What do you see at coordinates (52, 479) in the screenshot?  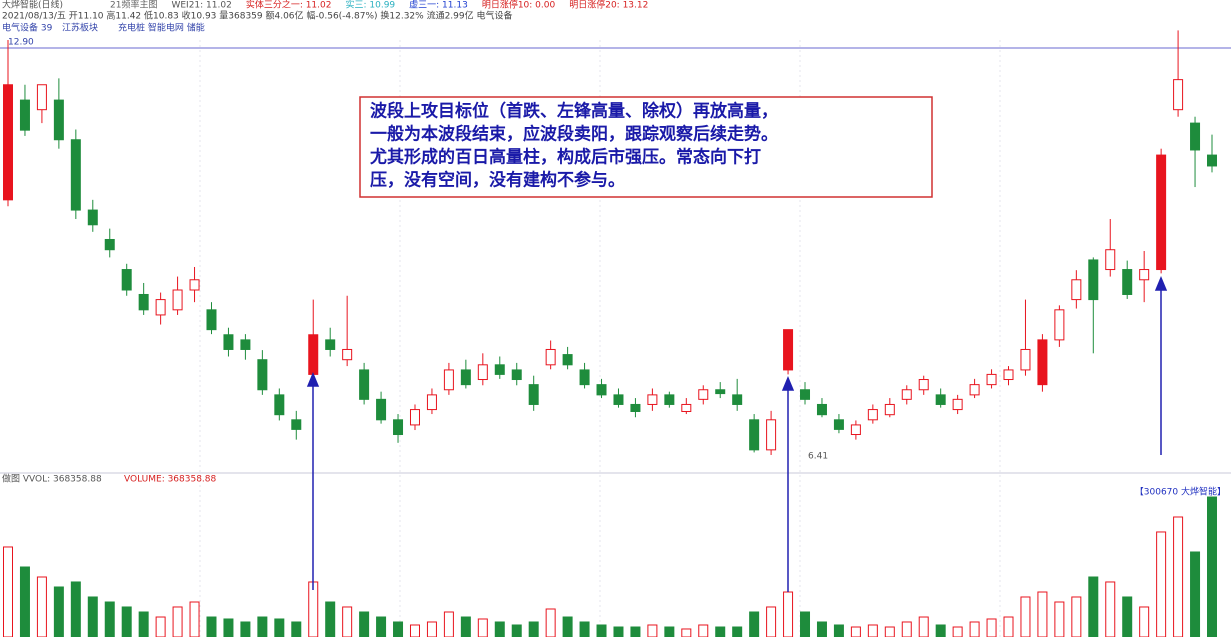 I see `volume-title: 做图 VVOL: 368358.88` at bounding box center [52, 479].